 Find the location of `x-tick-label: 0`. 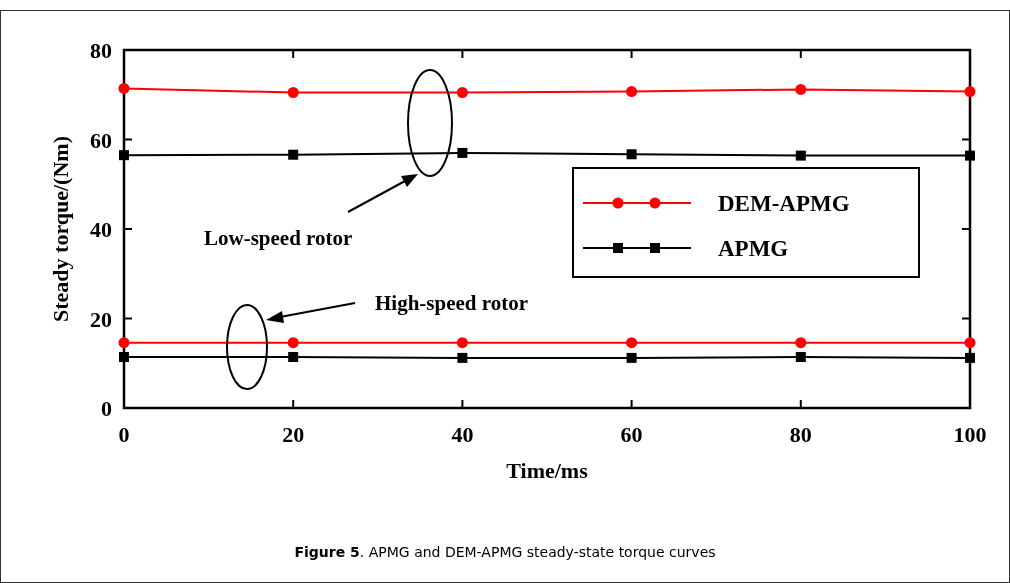

x-tick-label: 0 is located at coordinates (124, 434).